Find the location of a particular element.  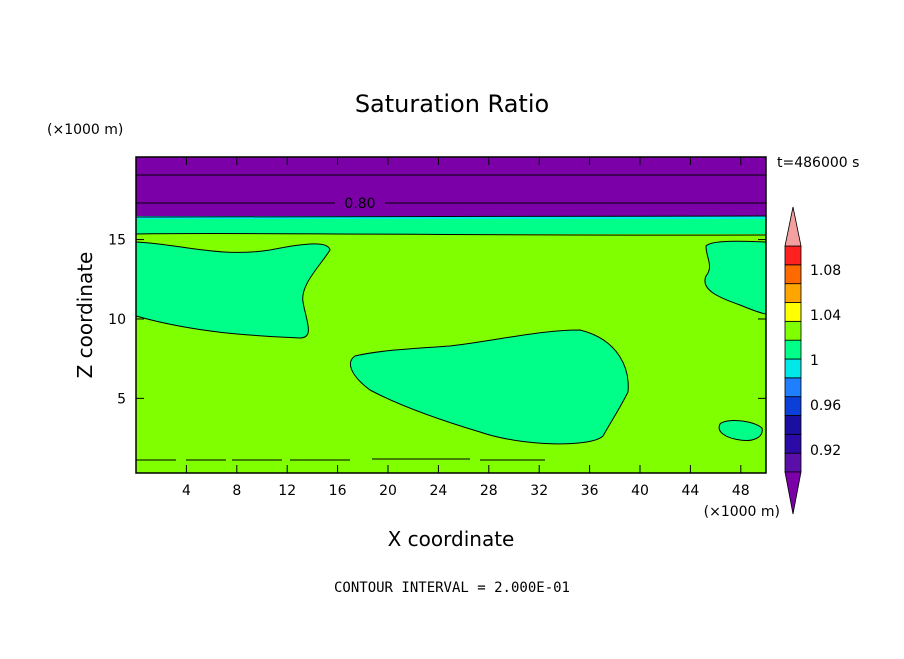

y-tick-label: 5 is located at coordinates (121, 399).